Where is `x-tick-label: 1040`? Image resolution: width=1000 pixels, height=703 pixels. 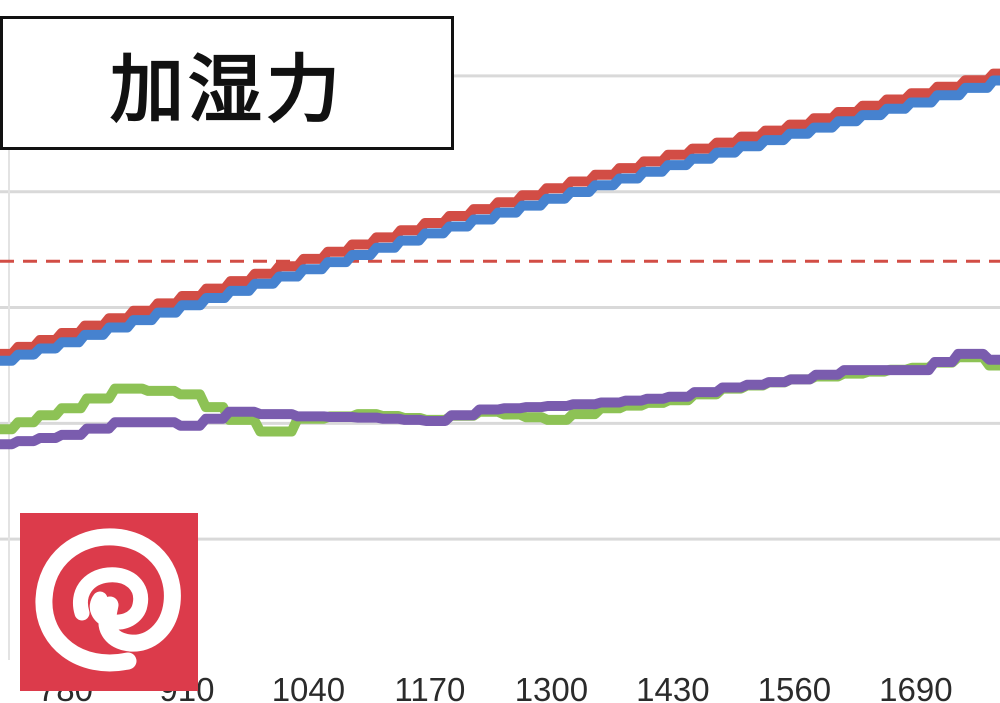 x-tick-label: 1040 is located at coordinates (308, 687).